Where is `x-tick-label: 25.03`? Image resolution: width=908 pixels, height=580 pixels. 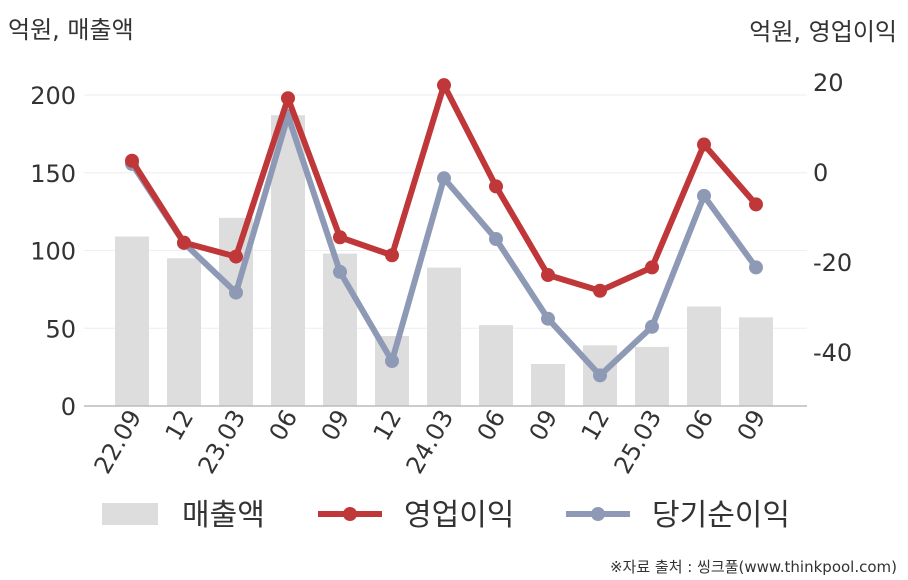
x-tick-label: 25.03 is located at coordinates (638, 442).